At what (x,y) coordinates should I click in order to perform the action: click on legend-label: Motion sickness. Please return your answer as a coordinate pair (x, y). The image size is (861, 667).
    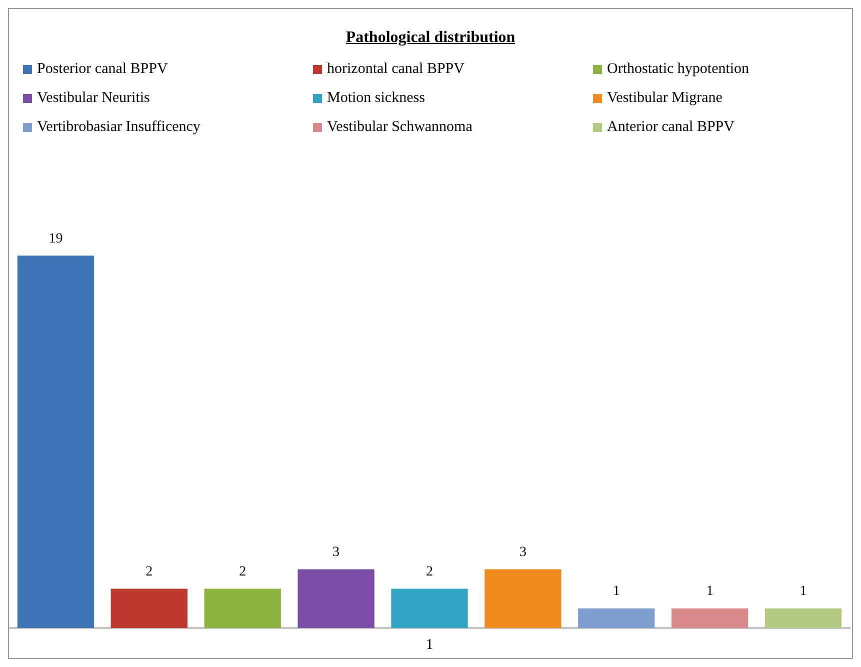
    Looking at the image, I should click on (376, 98).